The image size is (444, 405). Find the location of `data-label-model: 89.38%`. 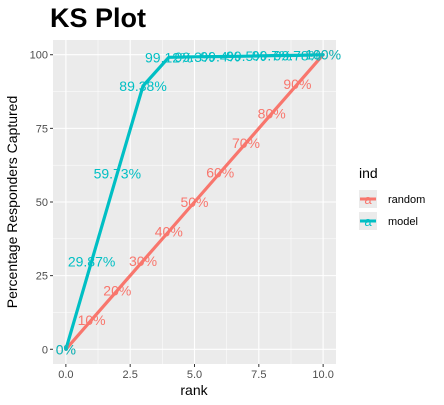

data-label-model: 89.38% is located at coordinates (142, 86).